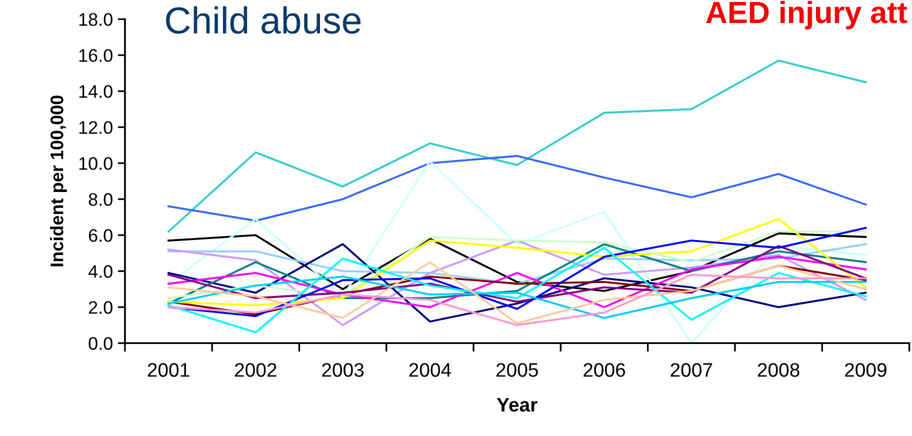  What do you see at coordinates (95, 91) in the screenshot?
I see `y-tick-label: 14.0` at bounding box center [95, 91].